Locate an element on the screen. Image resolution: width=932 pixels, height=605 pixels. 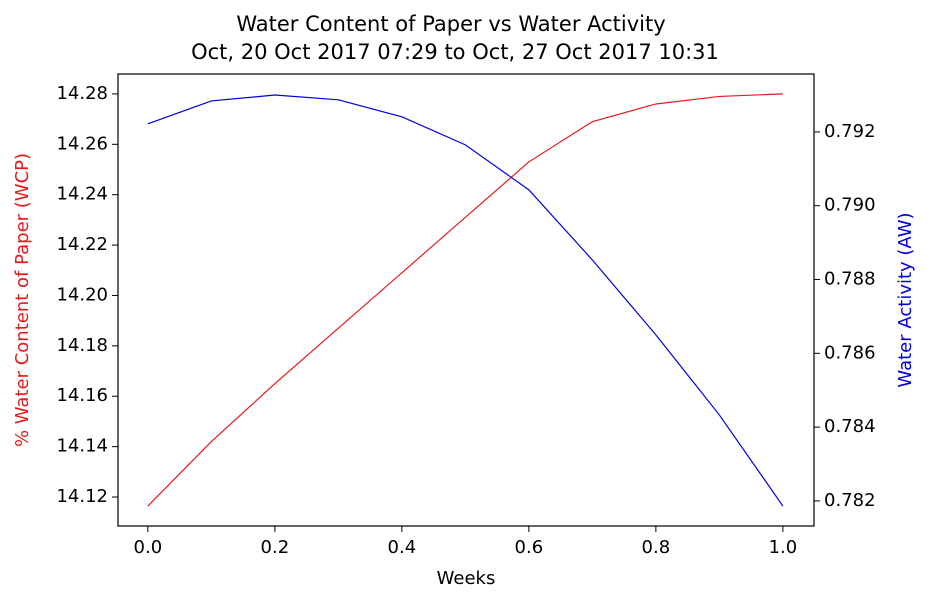
y-tick-label: 14.22 is located at coordinates (82, 244).